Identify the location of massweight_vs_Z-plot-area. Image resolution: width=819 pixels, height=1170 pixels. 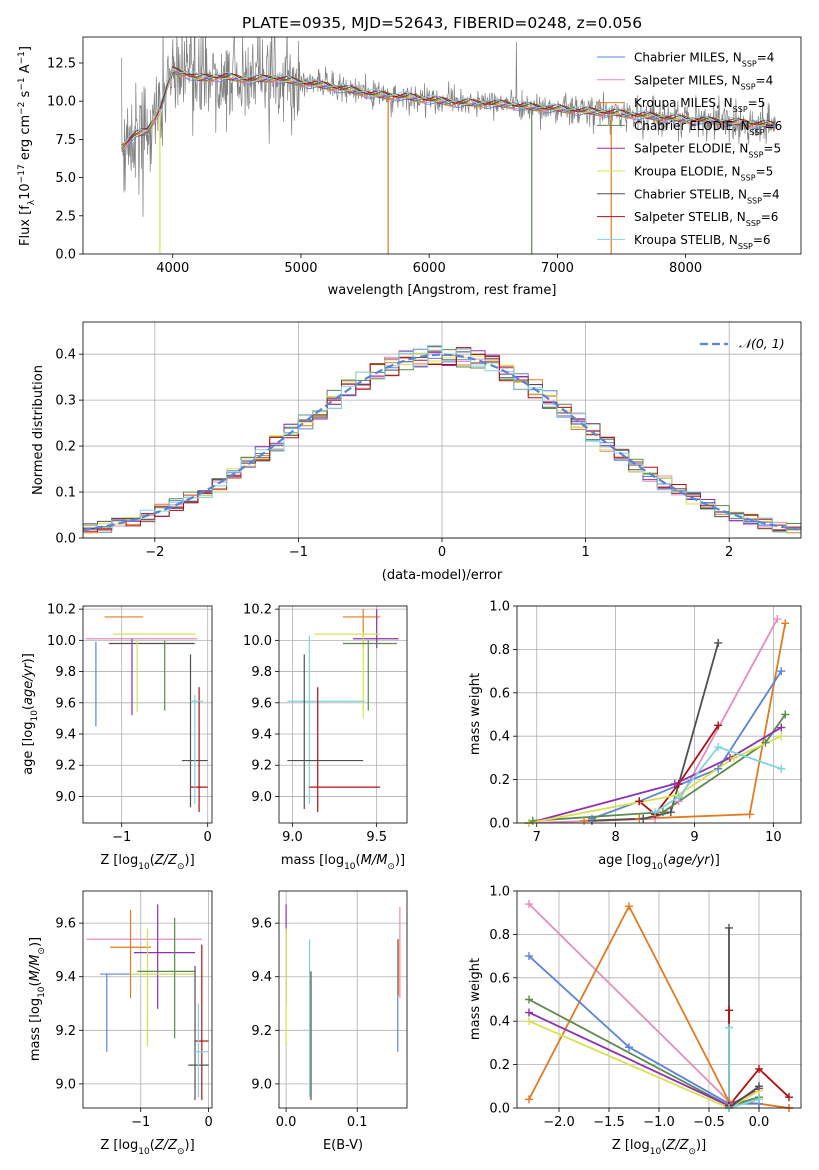
(659, 1005).